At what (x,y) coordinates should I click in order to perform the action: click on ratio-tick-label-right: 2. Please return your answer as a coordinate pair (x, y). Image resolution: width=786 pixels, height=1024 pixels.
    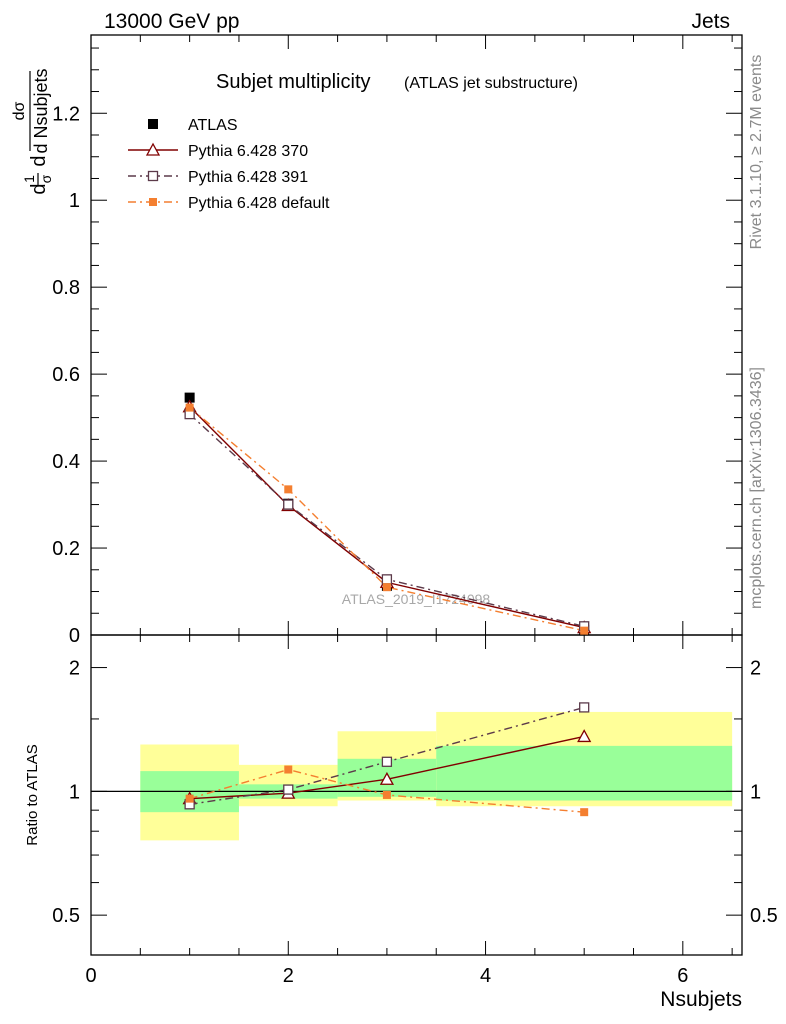
    Looking at the image, I should click on (755, 669).